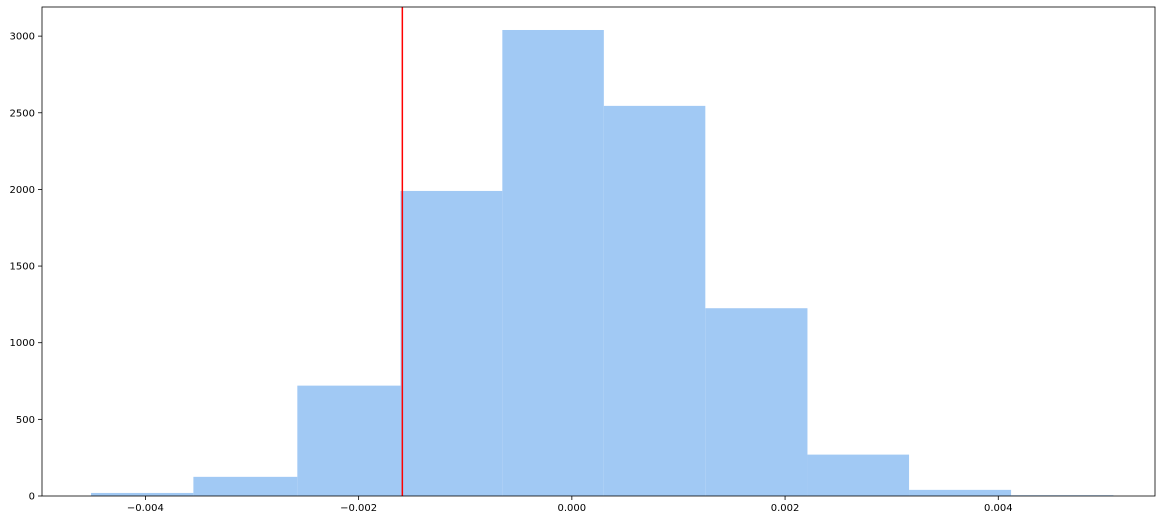 The image size is (1162, 524). Describe the element at coordinates (785, 508) in the screenshot. I see `x-tick-label: 0.002` at that location.